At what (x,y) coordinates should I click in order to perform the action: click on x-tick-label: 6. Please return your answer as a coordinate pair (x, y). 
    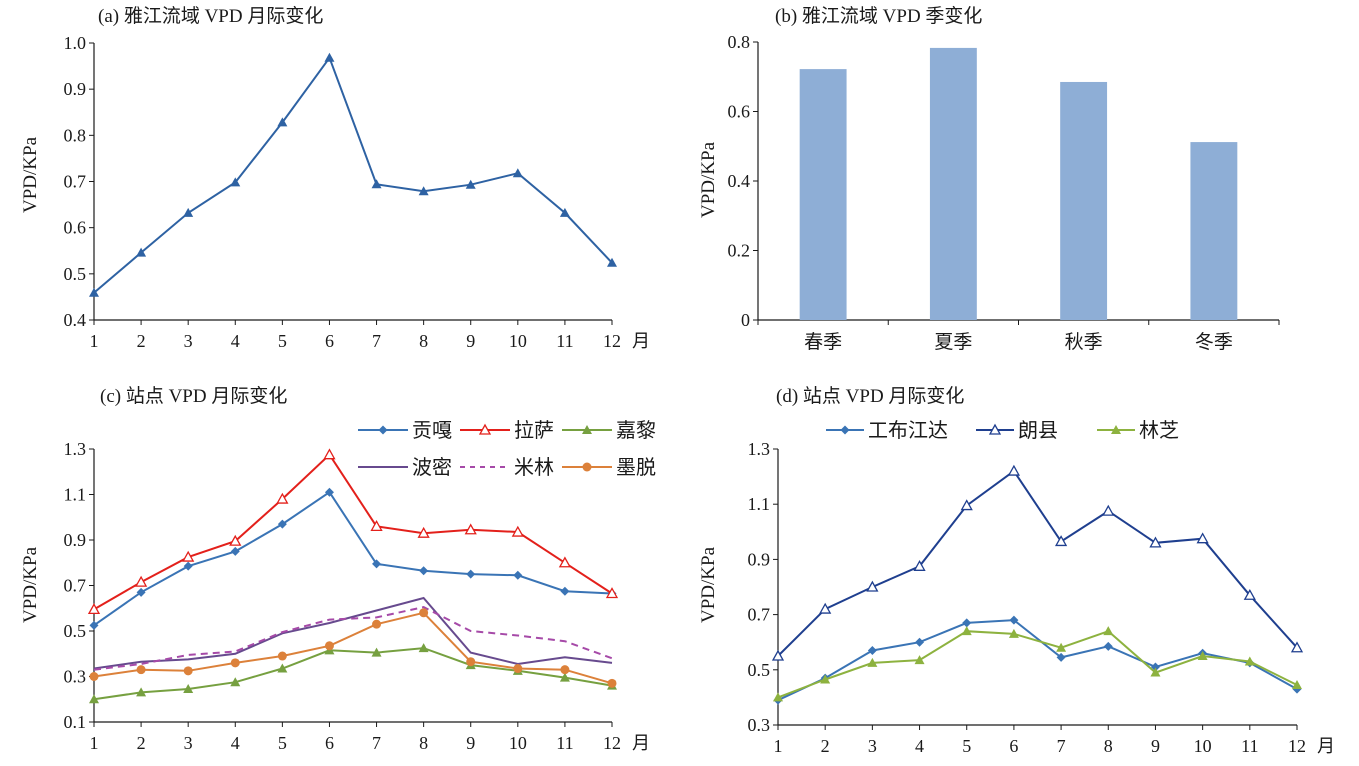
    Looking at the image, I should click on (329, 743).